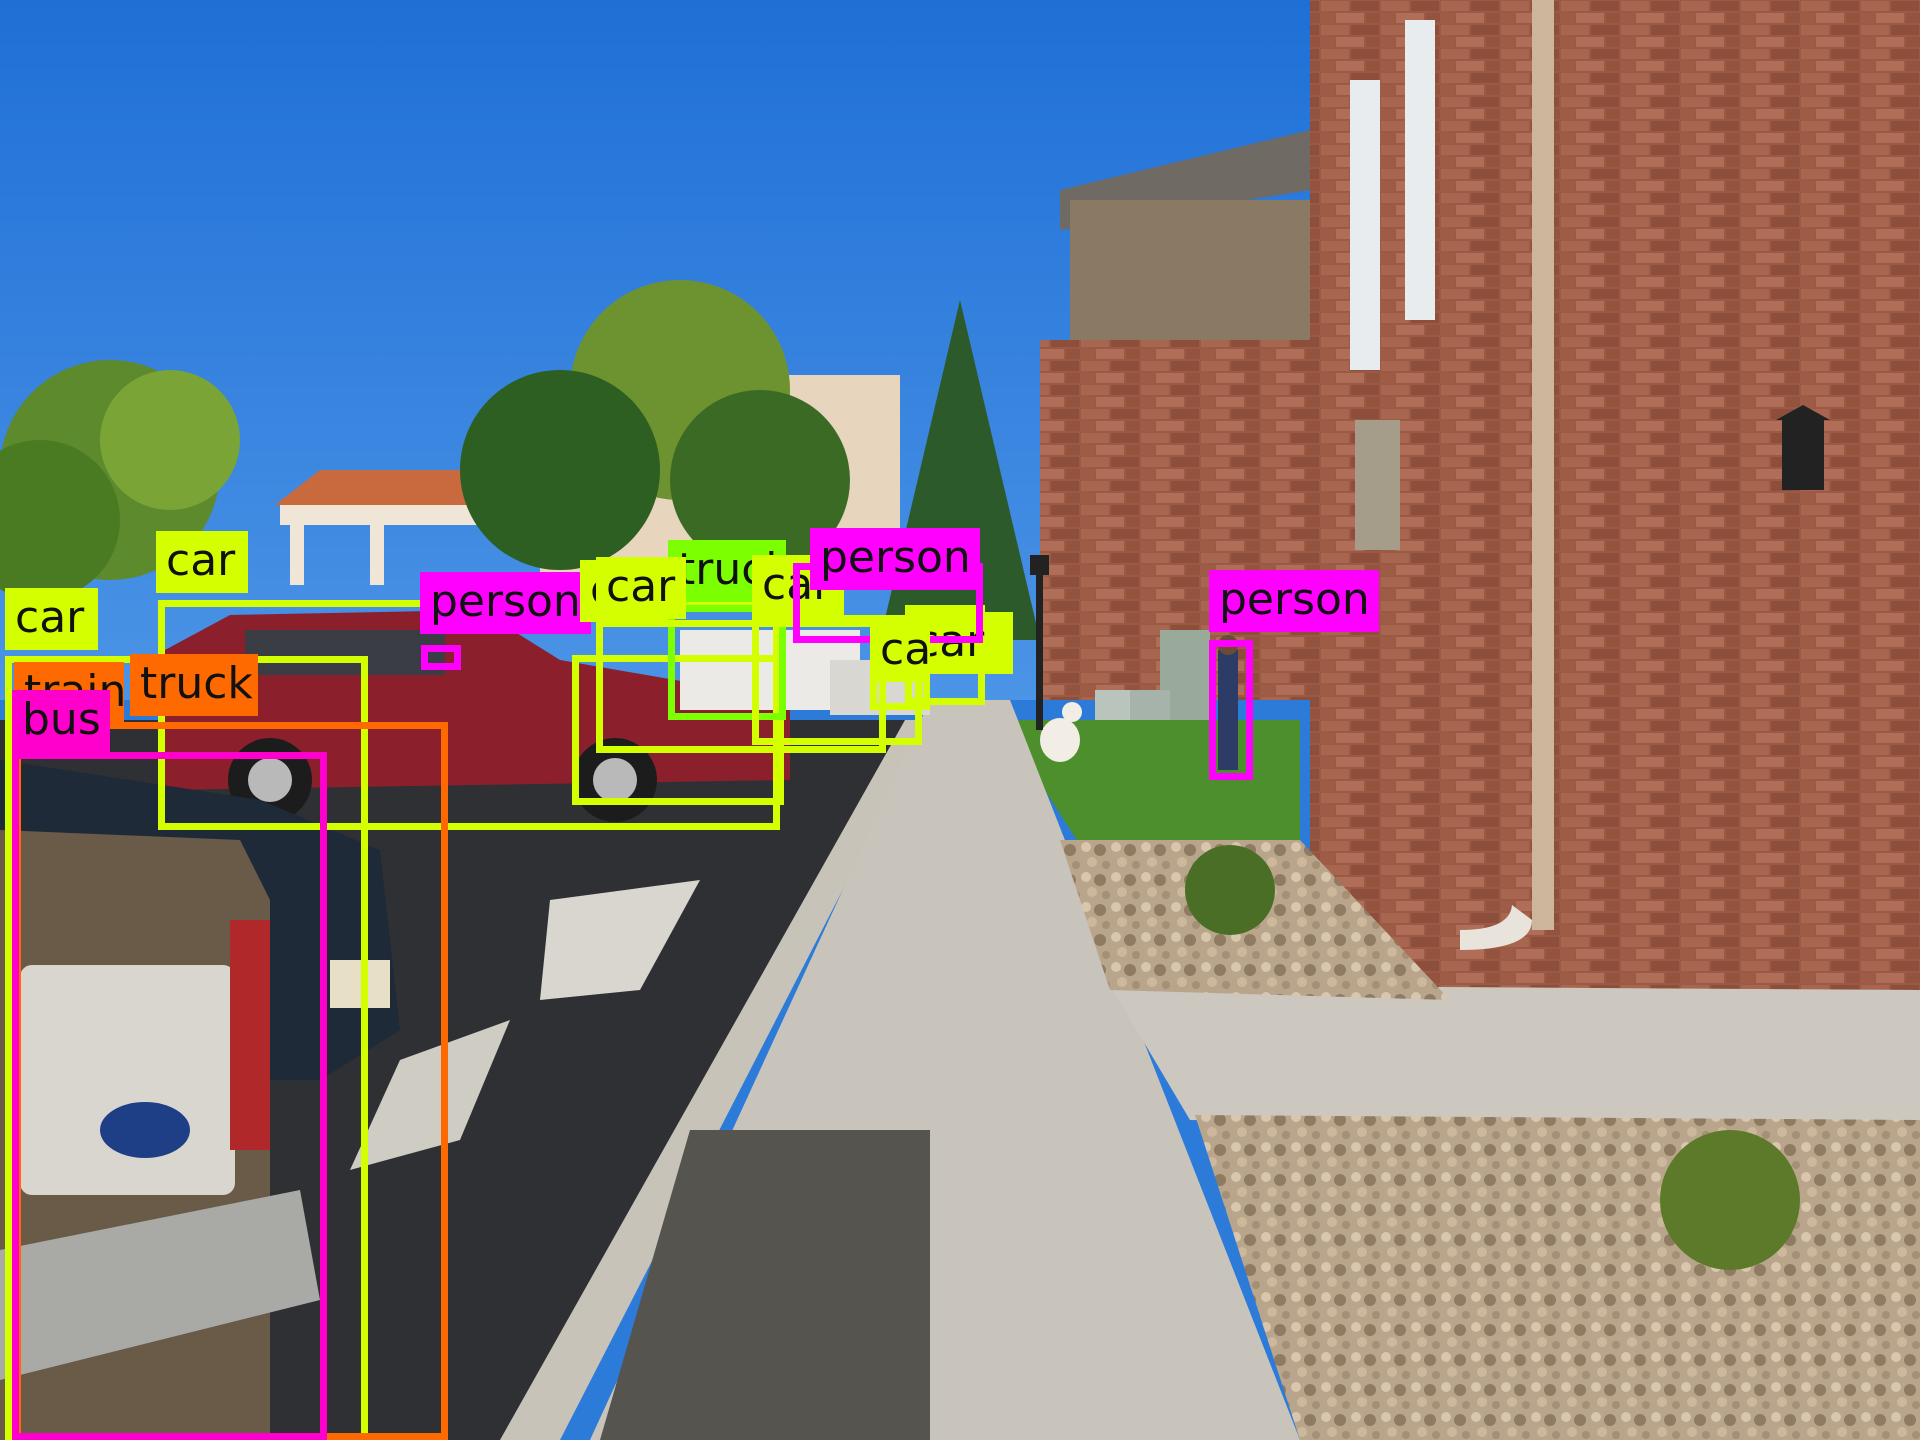 This screenshot has height=1440, width=1920. I want to click on ford-logo, so click(145, 1130).